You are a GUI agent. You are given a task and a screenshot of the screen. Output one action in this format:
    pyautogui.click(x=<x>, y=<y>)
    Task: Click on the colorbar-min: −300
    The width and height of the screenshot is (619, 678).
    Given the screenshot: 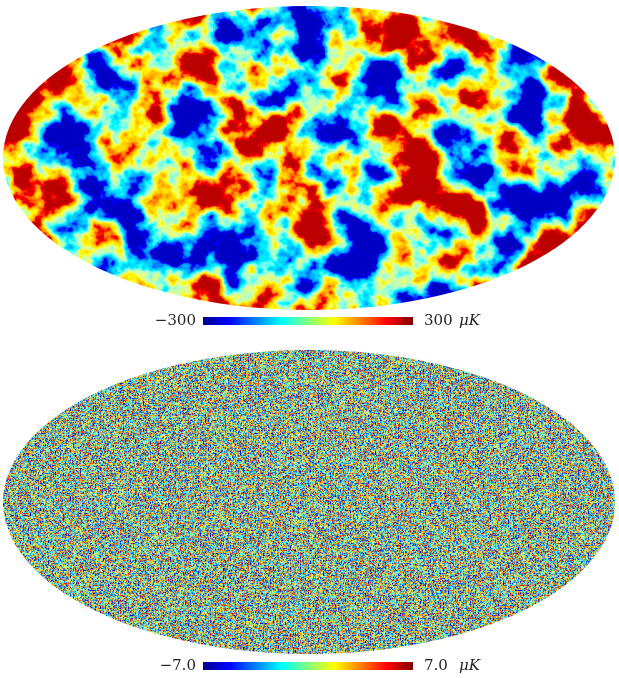 What is the action you would take?
    pyautogui.click(x=175, y=320)
    